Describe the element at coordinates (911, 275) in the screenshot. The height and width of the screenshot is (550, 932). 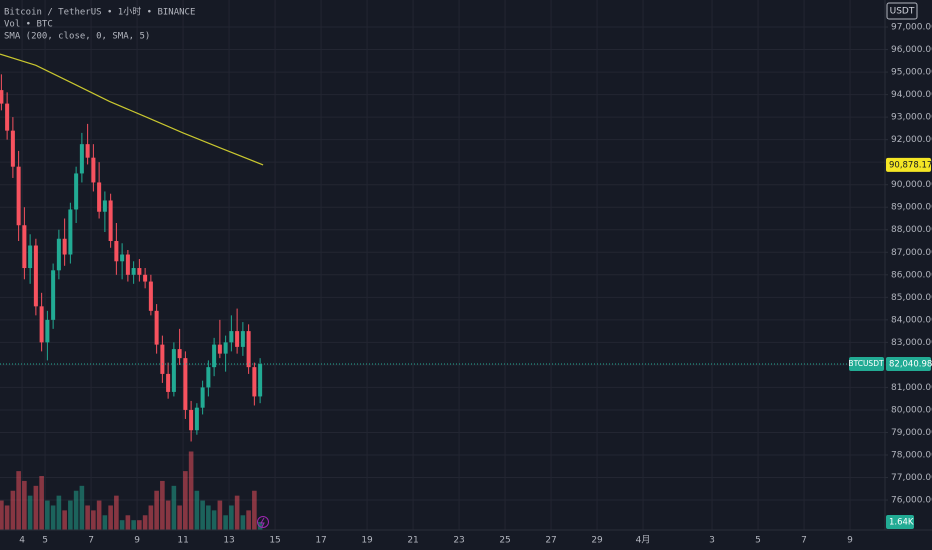
I see `y-tick-label: 86,000.00` at that location.